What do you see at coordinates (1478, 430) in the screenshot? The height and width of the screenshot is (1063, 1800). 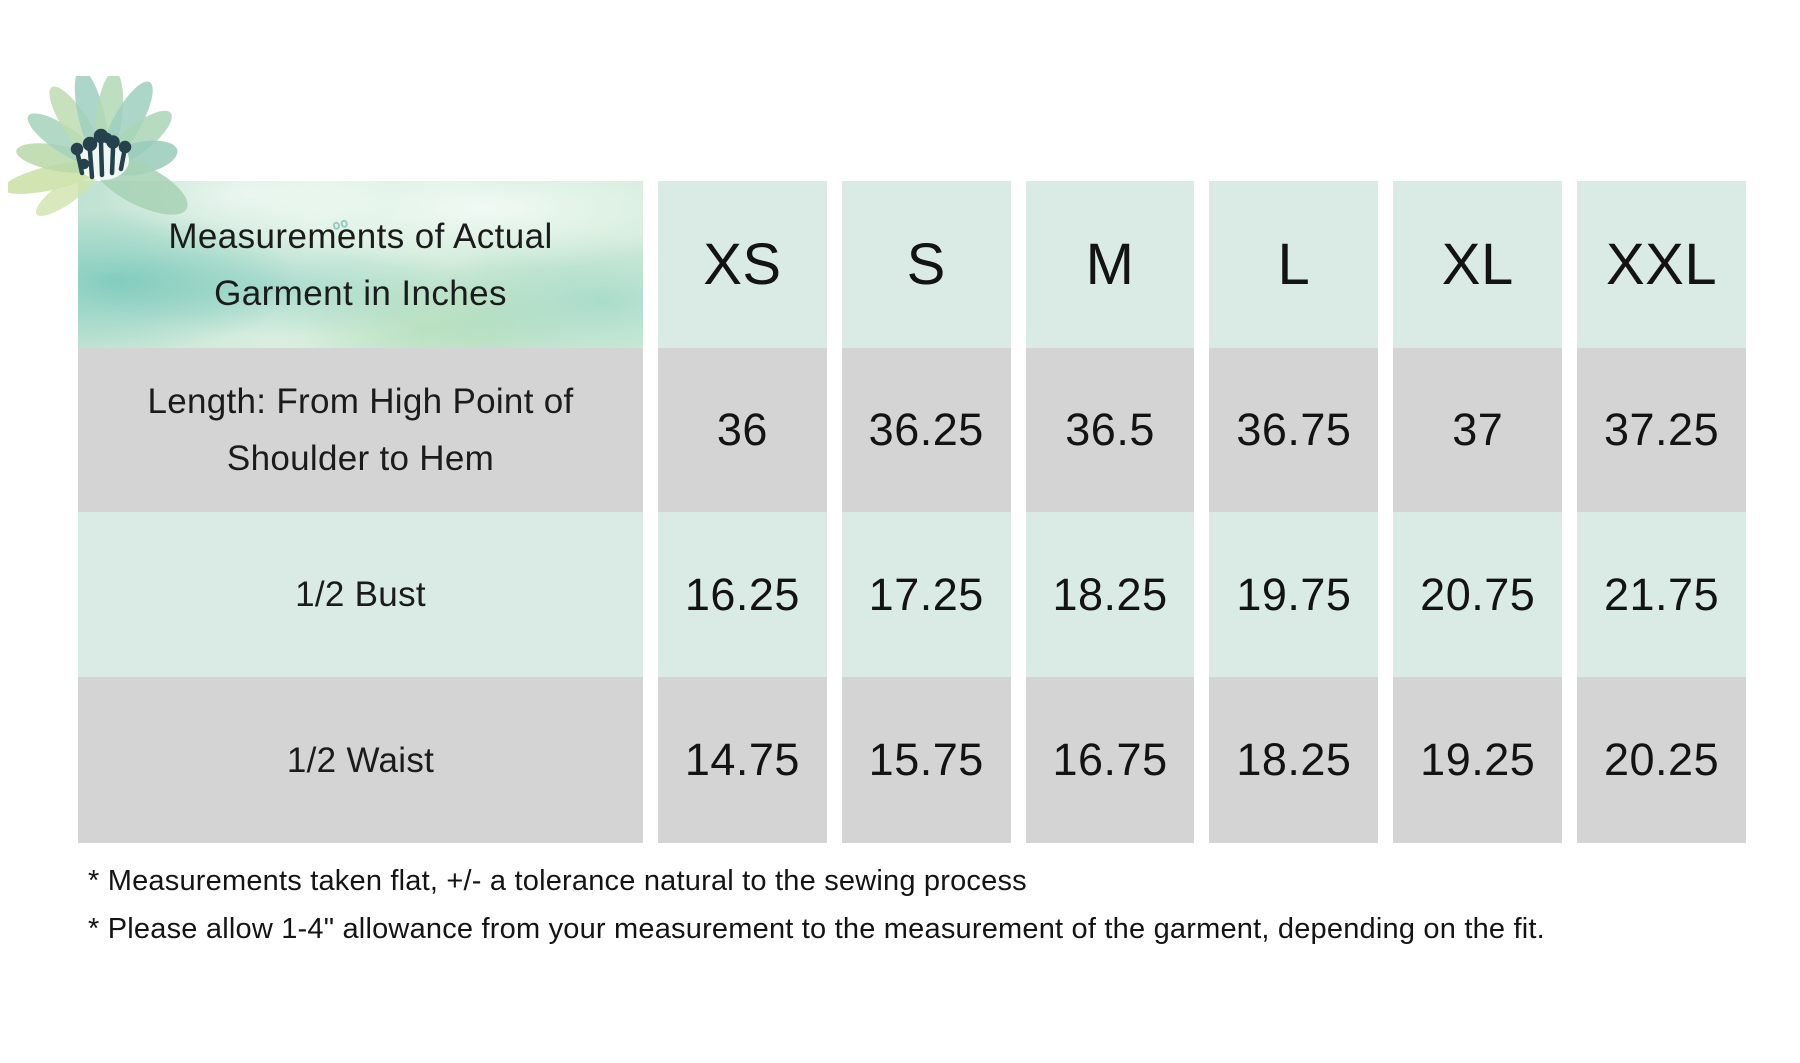 I see `value-length-xl: 37` at bounding box center [1478, 430].